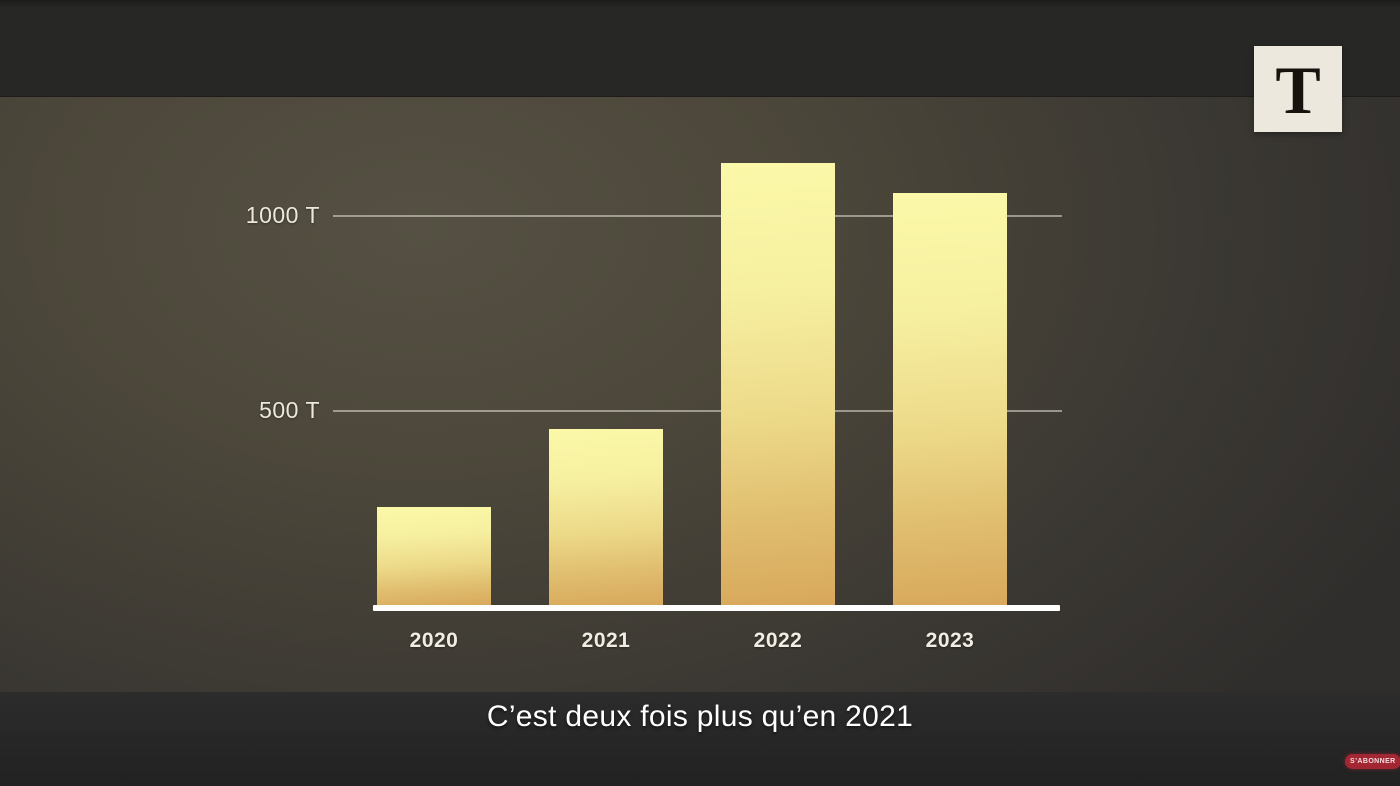 This screenshot has height=786, width=1400. I want to click on subtitle-caption: C’est deux fois plus qu’en 2021, so click(700, 716).